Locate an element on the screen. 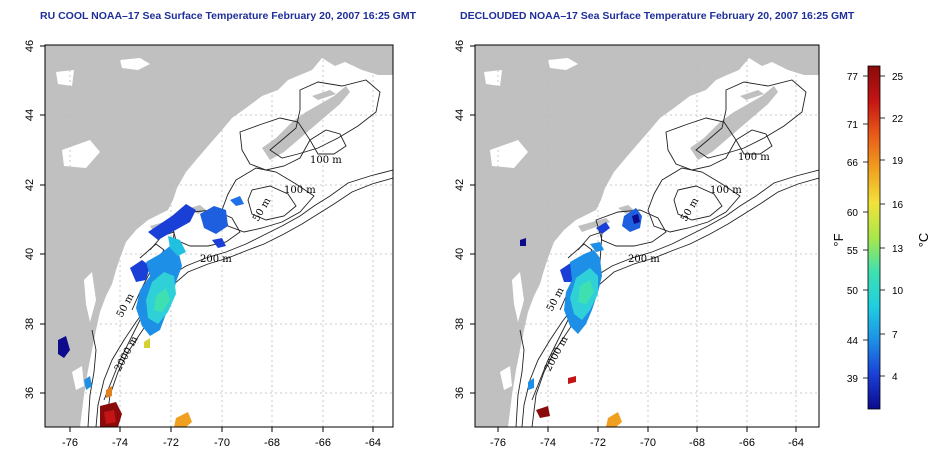 The image size is (950, 475). left-lon-tick: -74 is located at coordinates (120, 443).